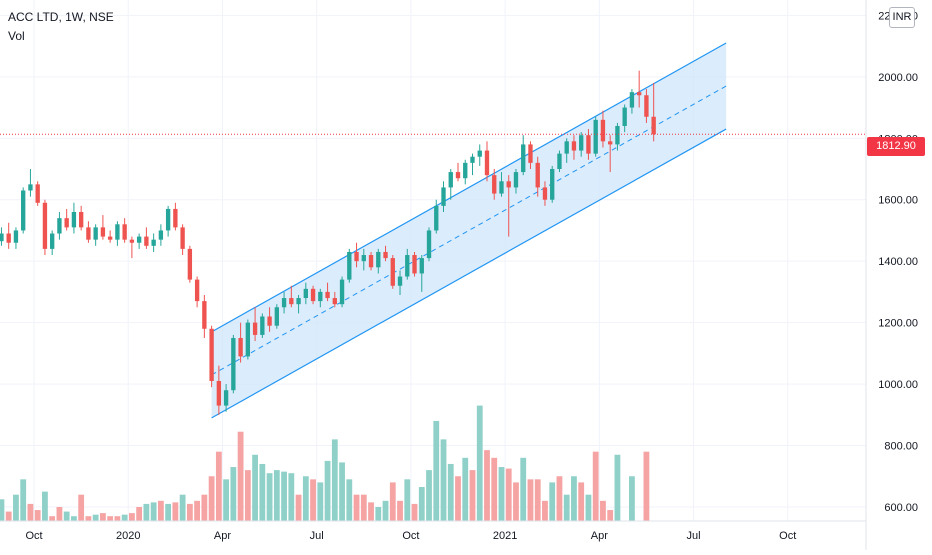 The width and height of the screenshot is (932, 555). I want to click on time-tick-label: Apr, so click(222, 536).